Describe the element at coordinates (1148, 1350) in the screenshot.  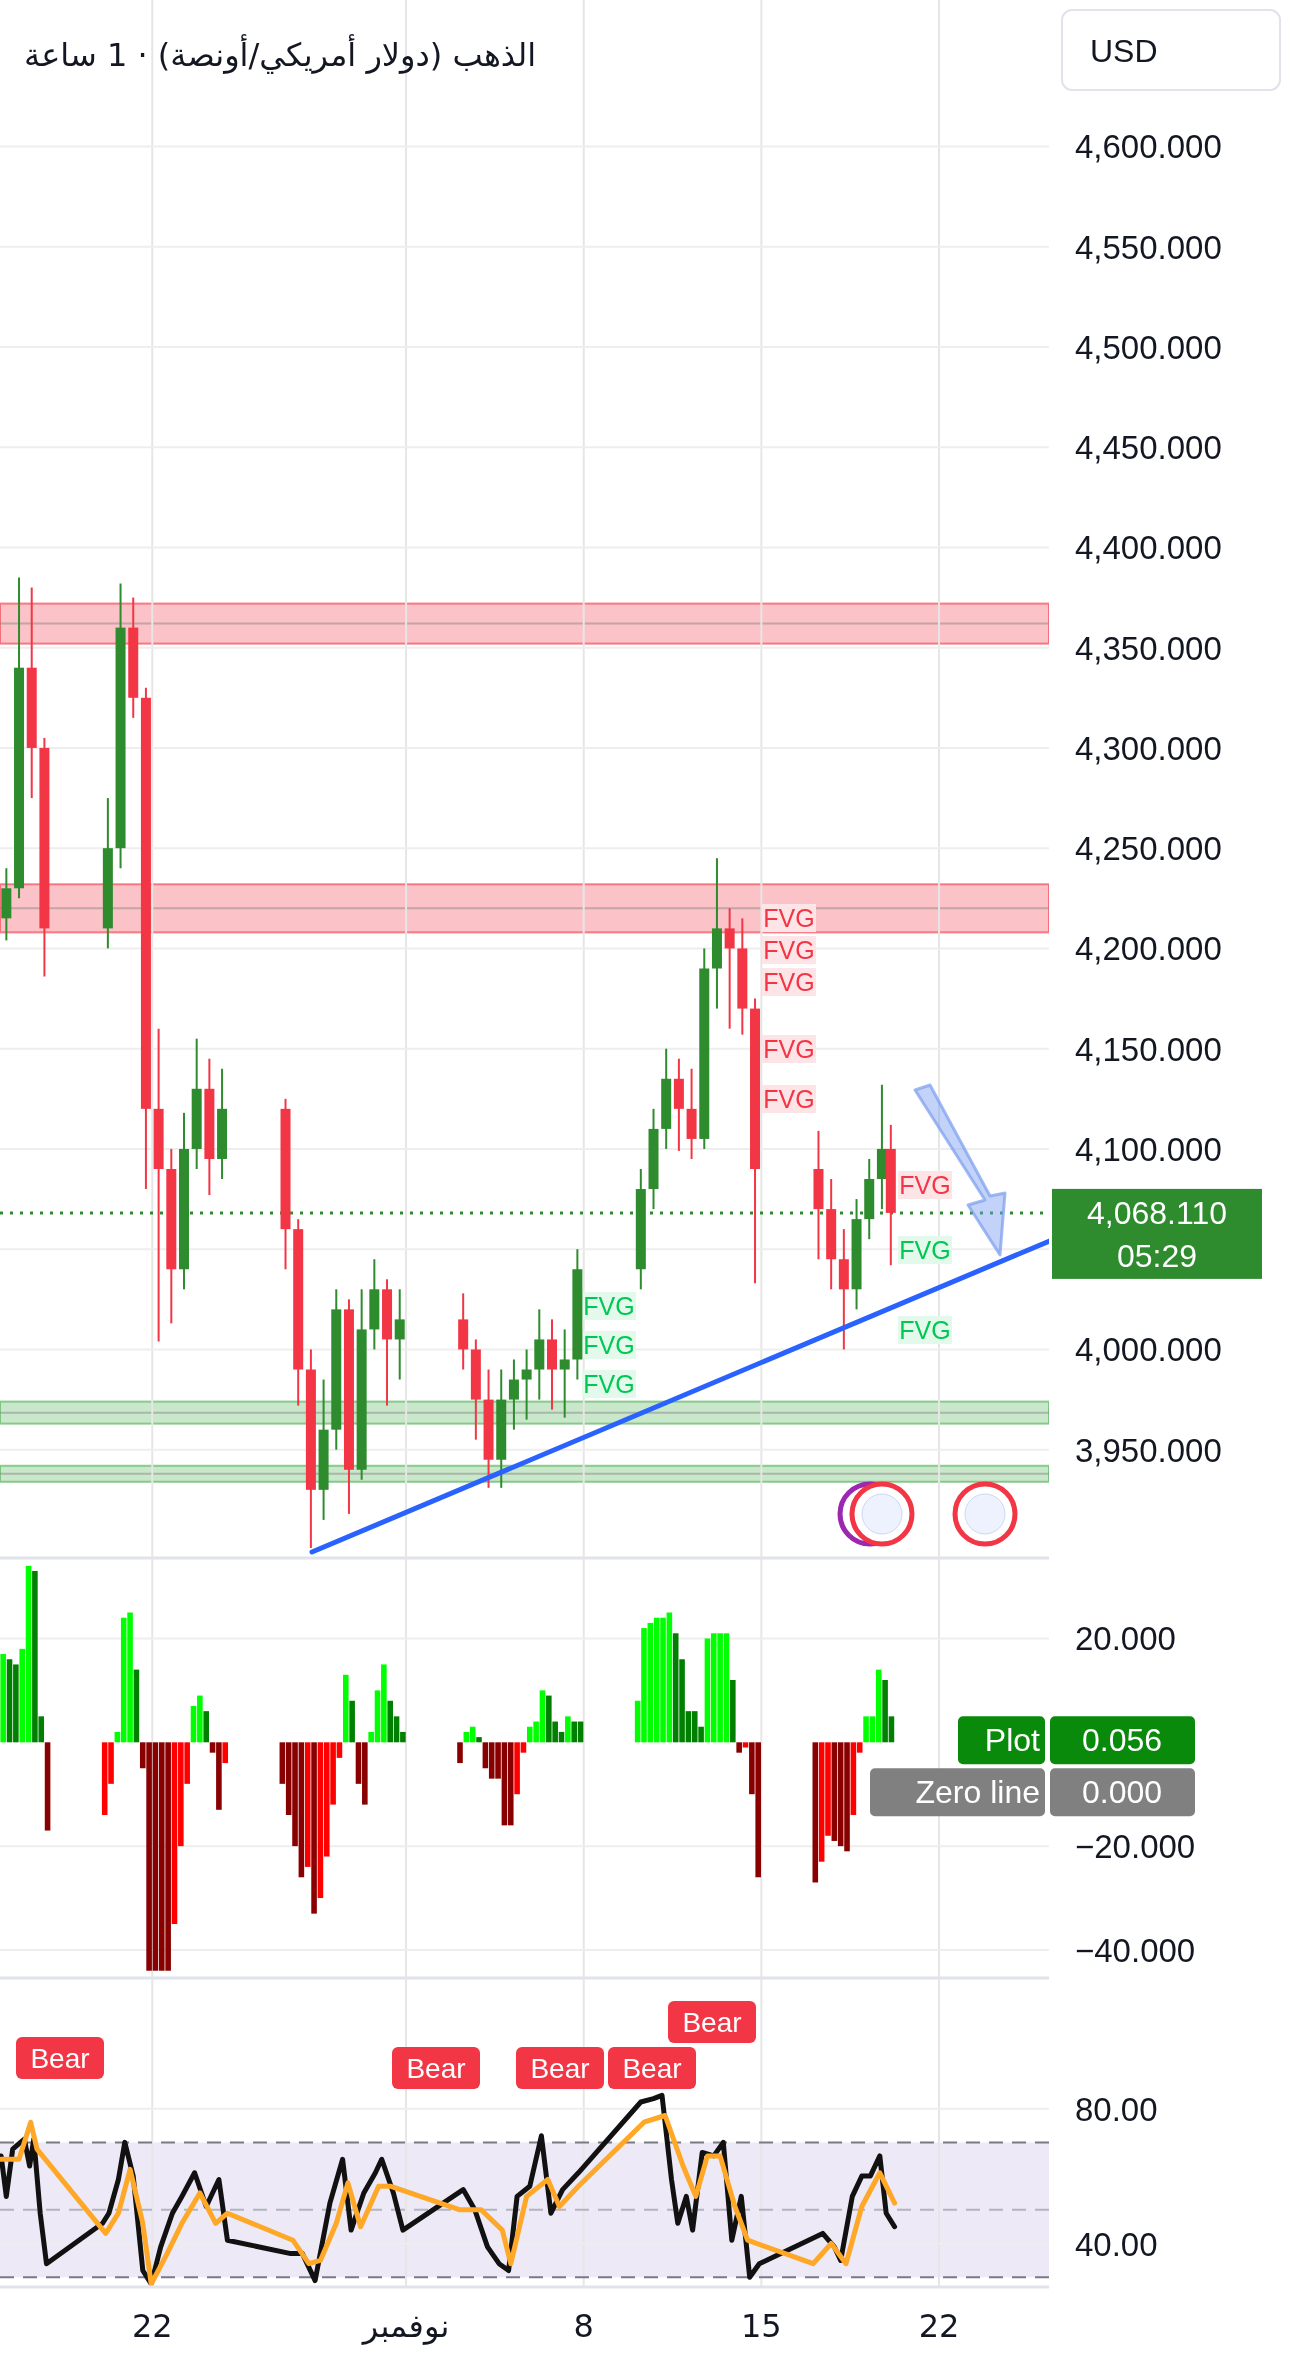
I see `y-tick-label: 4,000.000` at that location.